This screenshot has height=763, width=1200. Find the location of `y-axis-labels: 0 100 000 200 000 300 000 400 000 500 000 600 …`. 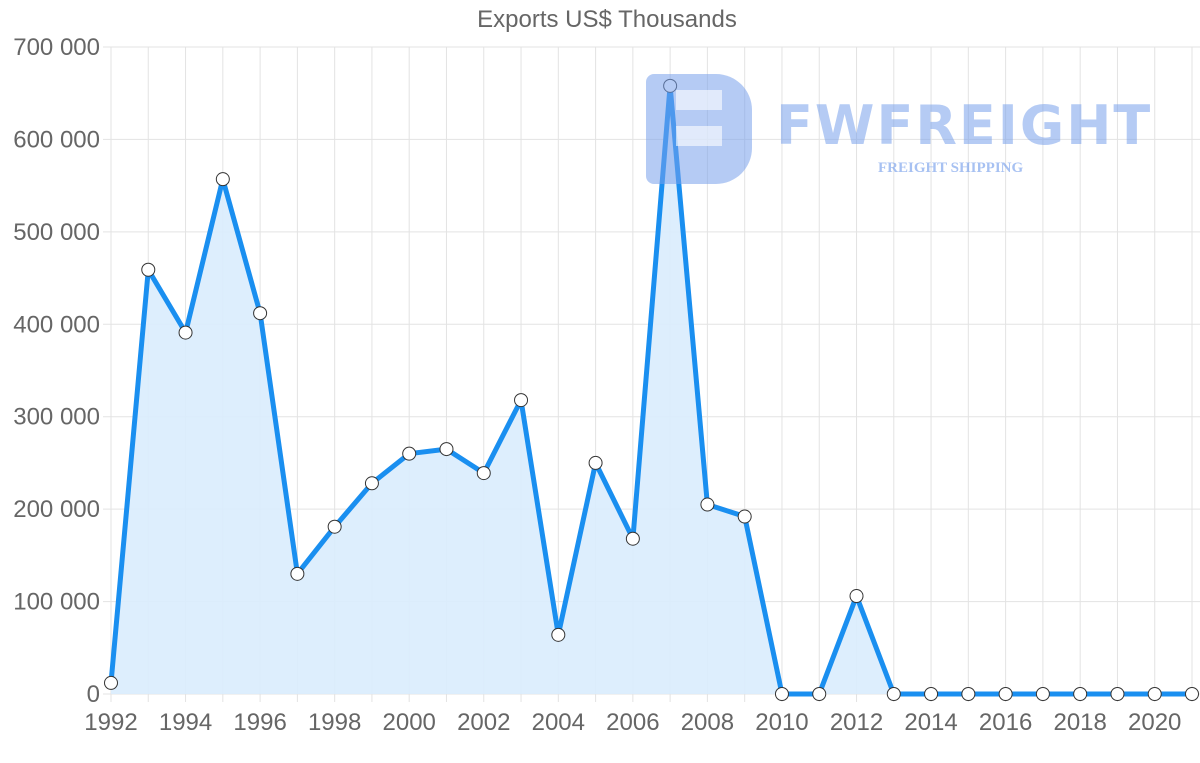

y-axis-labels: 0 100 000 200 000 300 000 400 000 500 000 600 … is located at coordinates (56, 371).